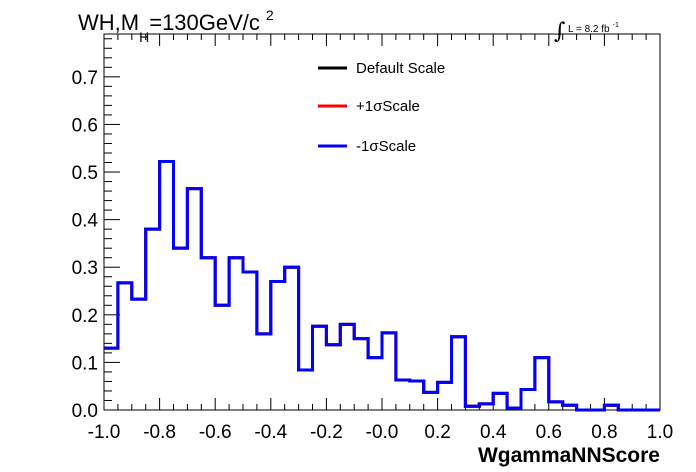 Image resolution: width=696 pixels, height=472 pixels. What do you see at coordinates (85, 316) in the screenshot?
I see `y-tick-label: 0.2` at bounding box center [85, 316].